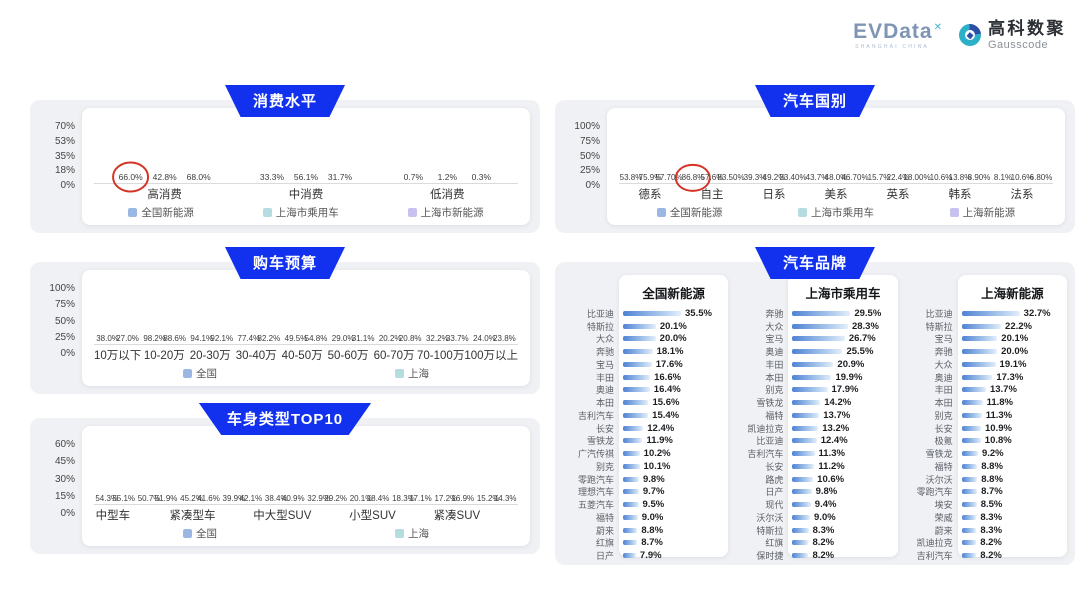  What do you see at coordinates (306, 515) in the screenshot?
I see `x-axis-labels: 中型车 紧凑型车 中大型SUV 小型SUV 紧凑SUV` at bounding box center [306, 515].